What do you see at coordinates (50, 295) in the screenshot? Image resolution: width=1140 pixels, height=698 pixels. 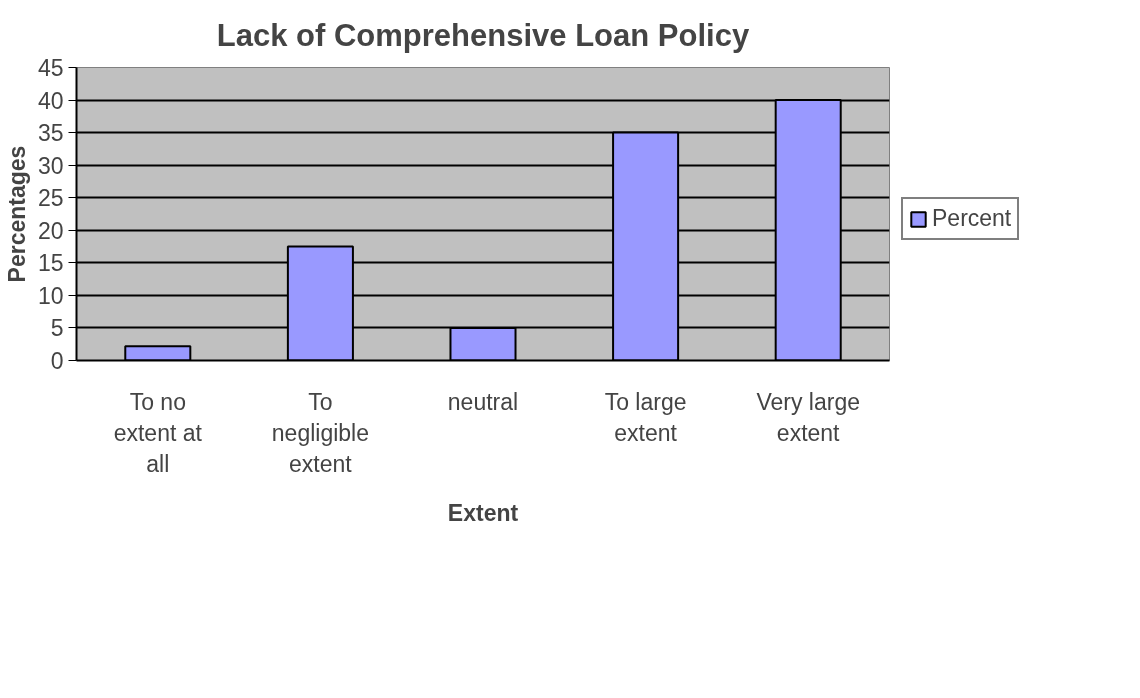 I see `y-tick-label: 10` at bounding box center [50, 295].